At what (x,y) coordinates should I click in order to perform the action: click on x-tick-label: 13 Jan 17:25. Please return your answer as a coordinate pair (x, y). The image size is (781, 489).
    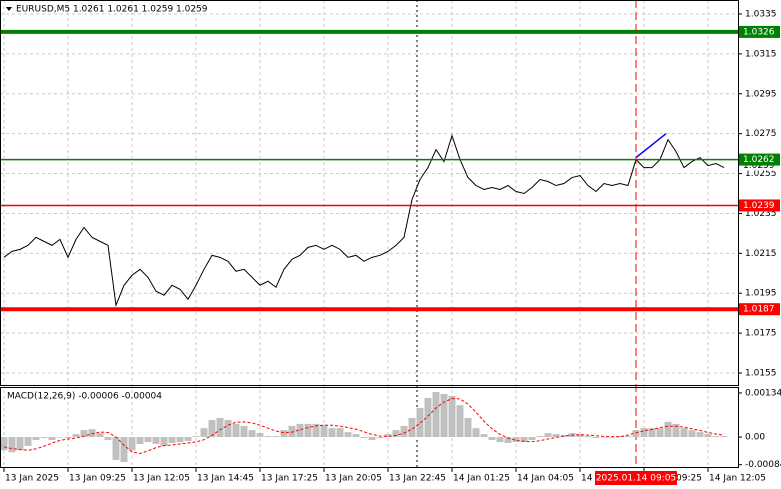
    Looking at the image, I should click on (289, 479).